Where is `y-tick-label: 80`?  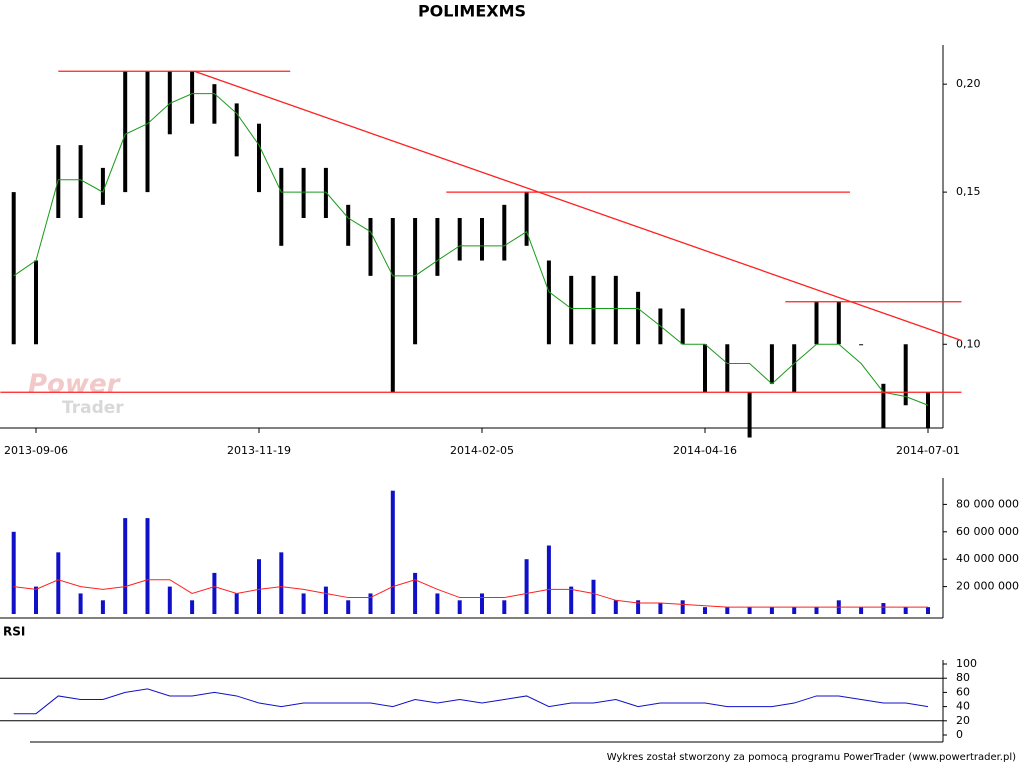 y-tick-label: 80 is located at coordinates (963, 677).